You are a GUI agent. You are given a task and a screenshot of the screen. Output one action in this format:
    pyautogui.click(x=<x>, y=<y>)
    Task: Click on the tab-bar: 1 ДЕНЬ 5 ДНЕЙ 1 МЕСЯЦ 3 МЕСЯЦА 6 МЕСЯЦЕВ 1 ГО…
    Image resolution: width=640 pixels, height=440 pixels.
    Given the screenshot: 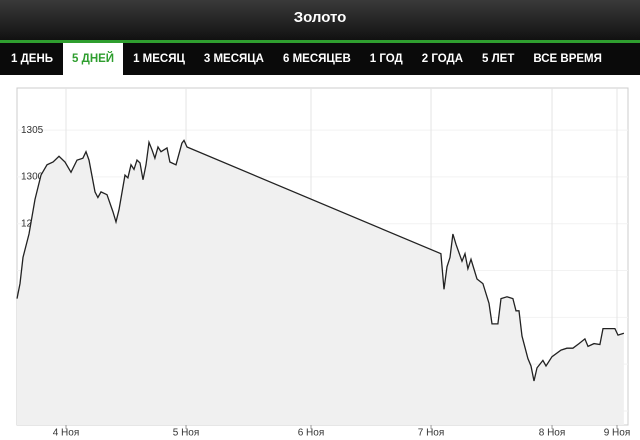 What is the action you would take?
    pyautogui.click(x=320, y=59)
    